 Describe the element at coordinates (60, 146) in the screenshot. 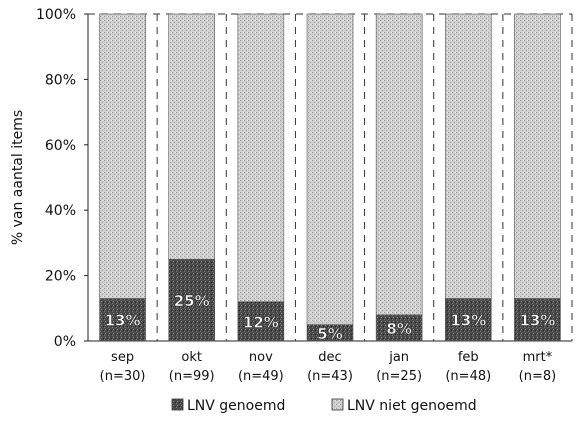

I see `y-tick-label: 60%` at that location.